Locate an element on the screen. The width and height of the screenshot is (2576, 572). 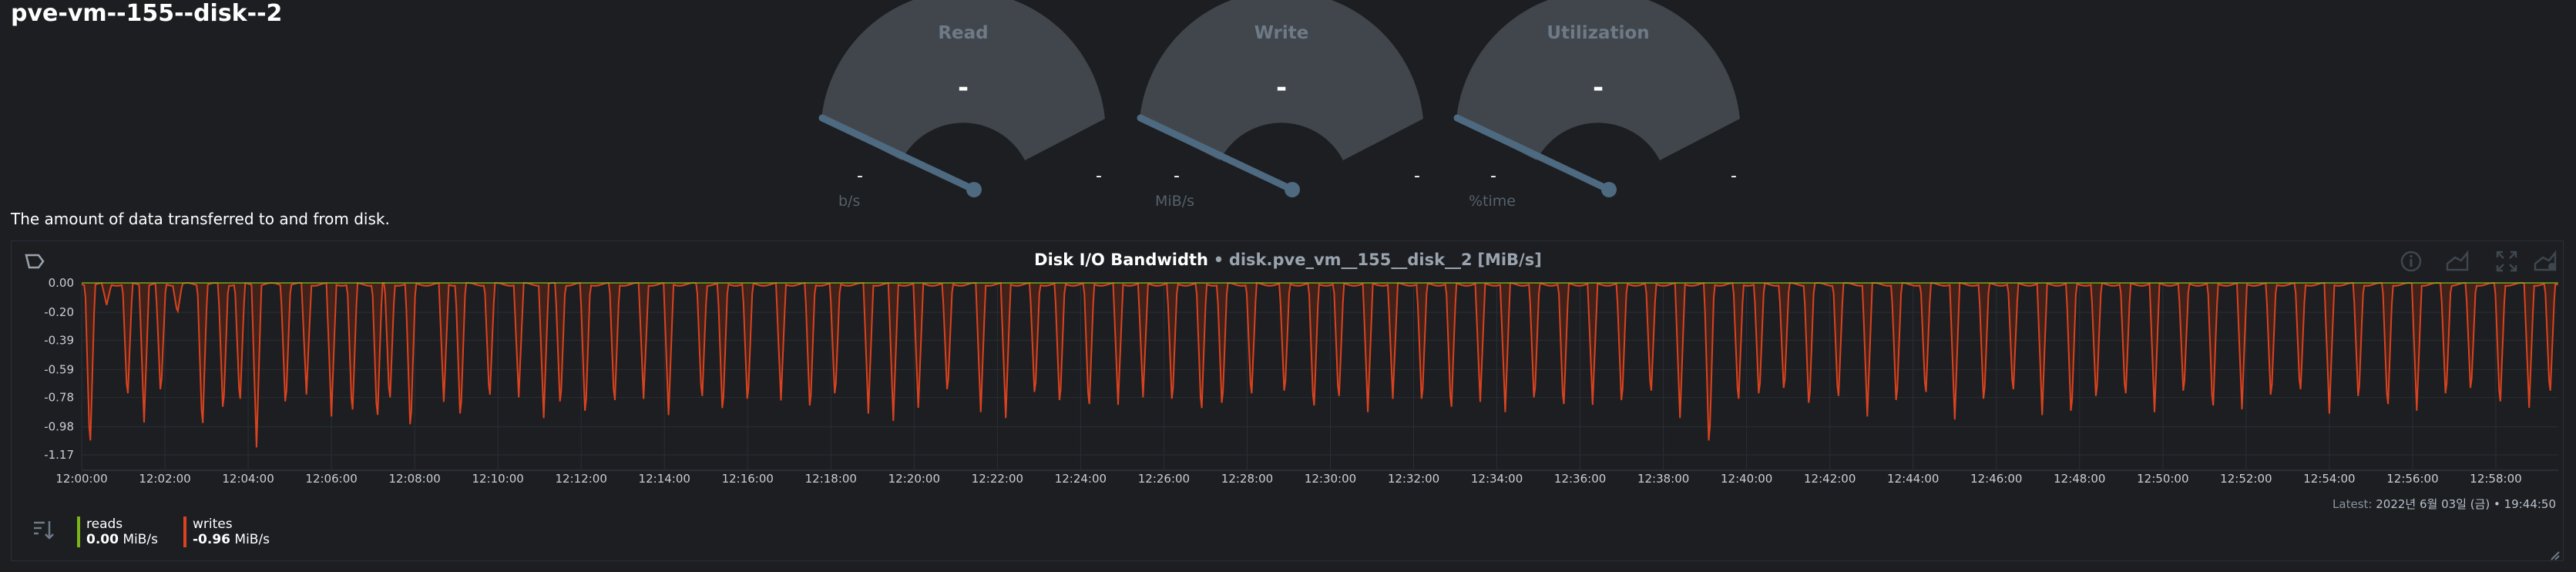
legend-reads-name: reads is located at coordinates (104, 524).